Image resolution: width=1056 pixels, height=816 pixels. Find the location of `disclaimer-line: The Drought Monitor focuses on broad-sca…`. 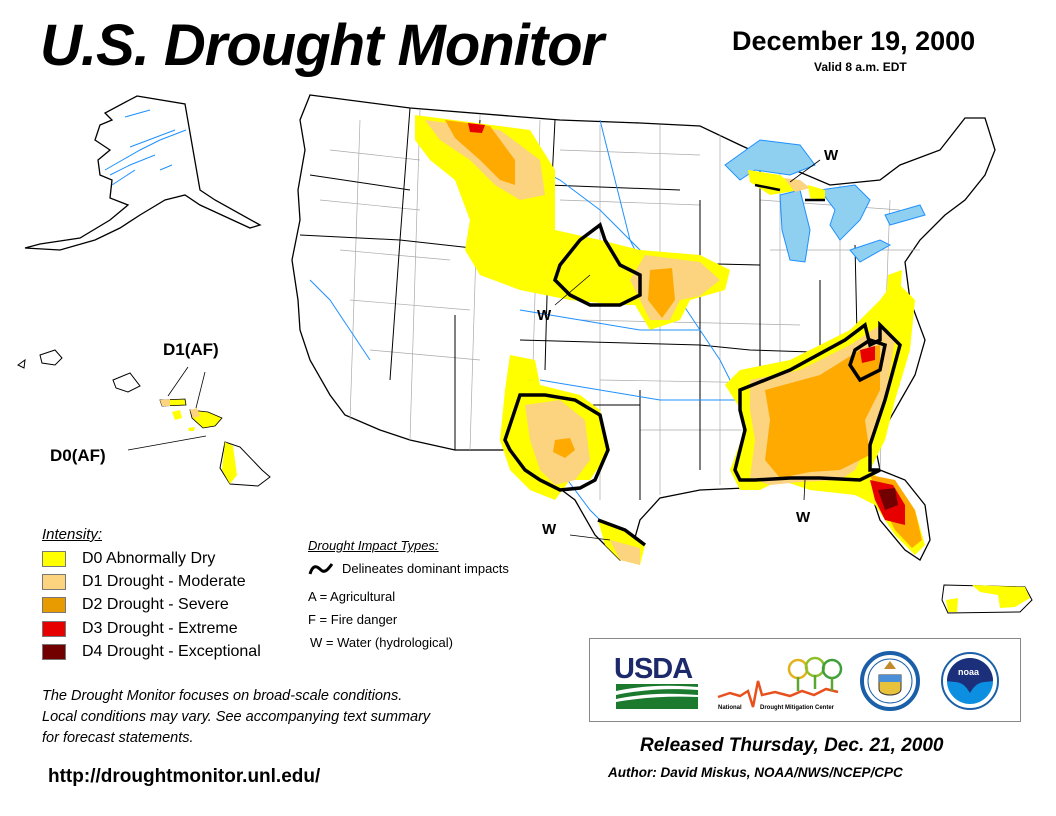

disclaimer-line: The Drought Monitor focuses on broad-sca… is located at coordinates (222, 696).